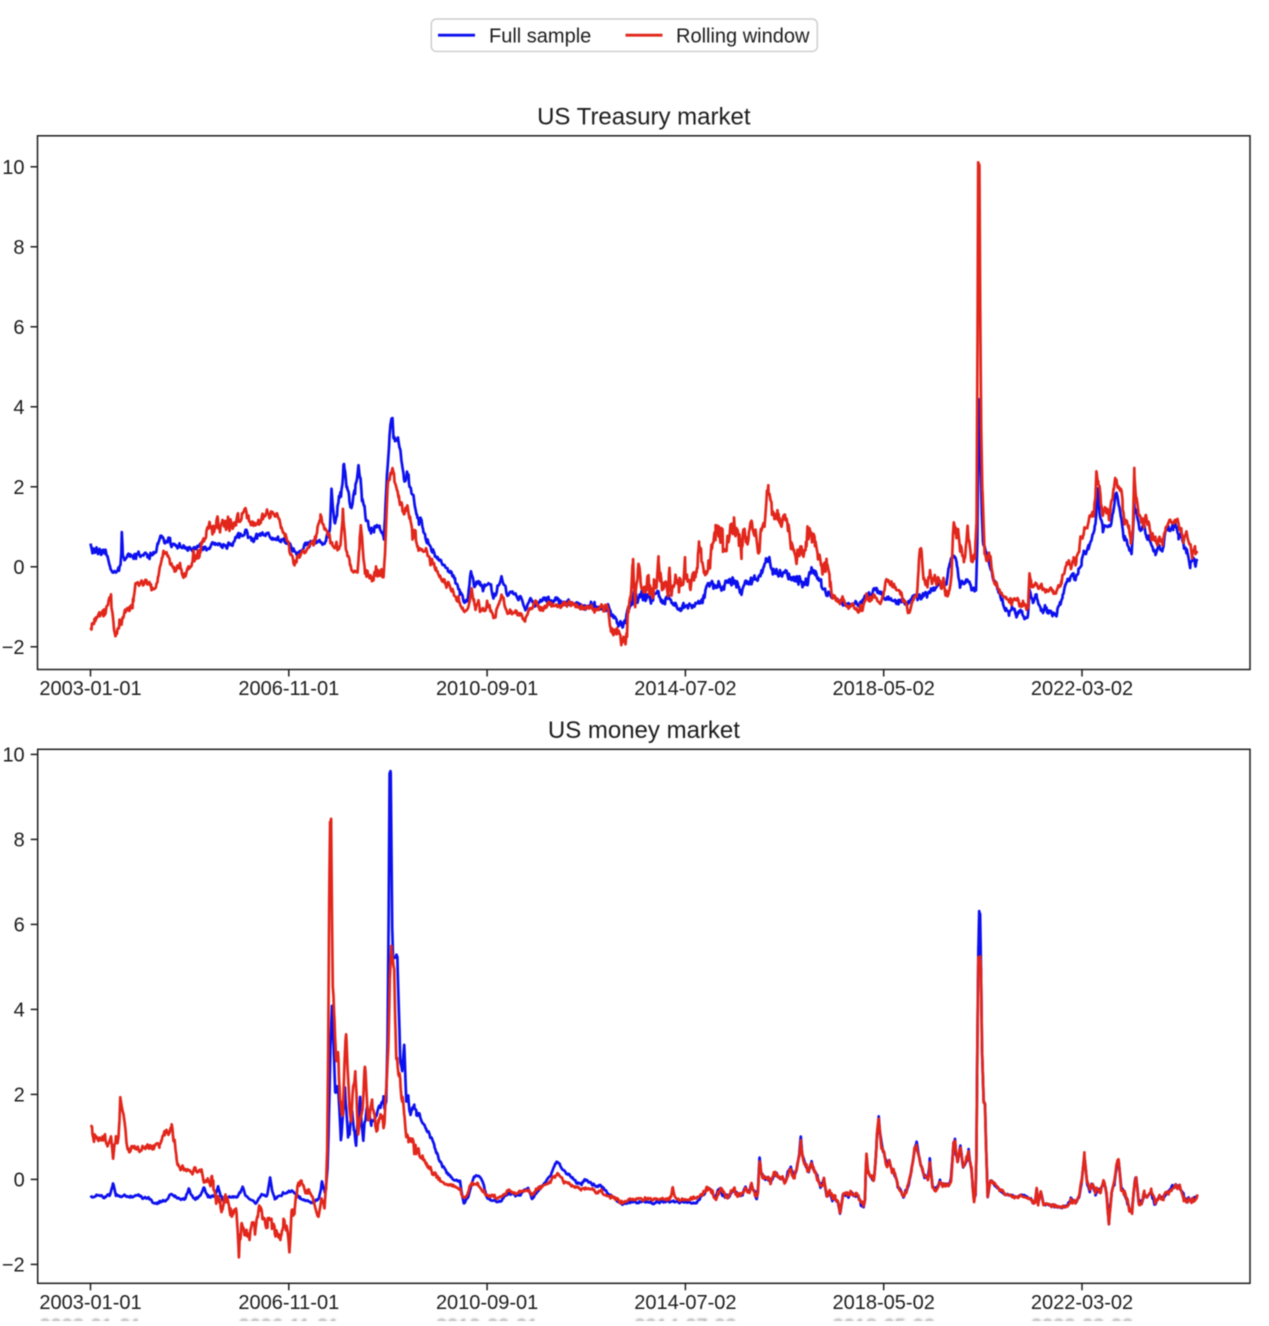 This screenshot has height=1326, width=1269. I want to click on svg-text: Rolling window, so click(743, 36).